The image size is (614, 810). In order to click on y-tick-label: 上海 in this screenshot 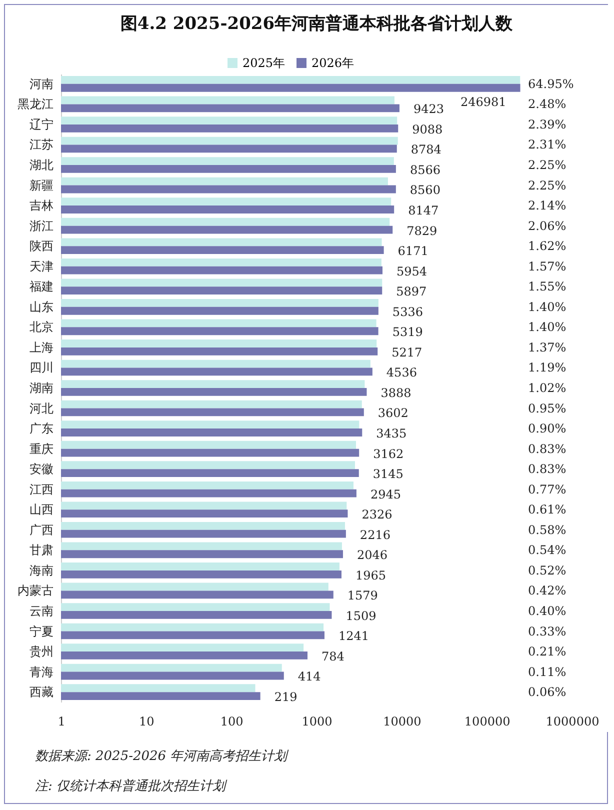, I will do `click(42, 347)`.